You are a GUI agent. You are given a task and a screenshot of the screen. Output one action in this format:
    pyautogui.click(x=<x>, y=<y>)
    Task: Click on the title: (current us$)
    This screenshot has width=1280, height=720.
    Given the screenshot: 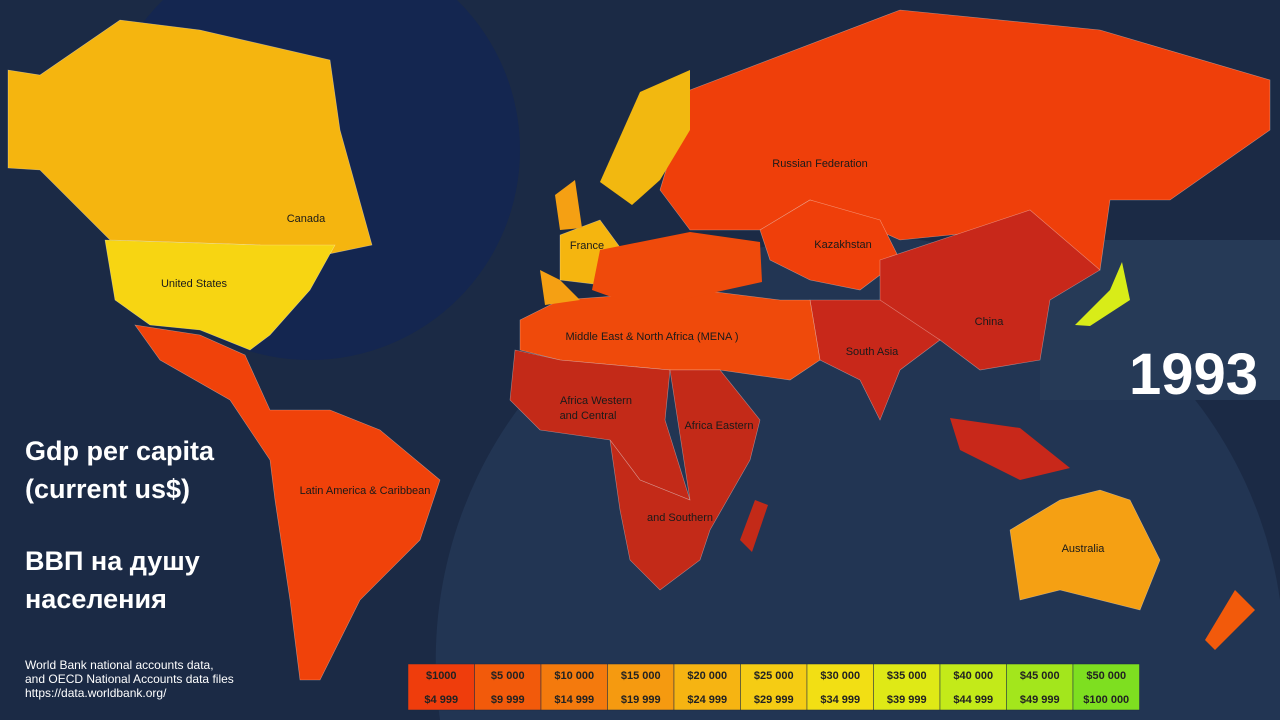 What is the action you would take?
    pyautogui.click(x=107, y=489)
    